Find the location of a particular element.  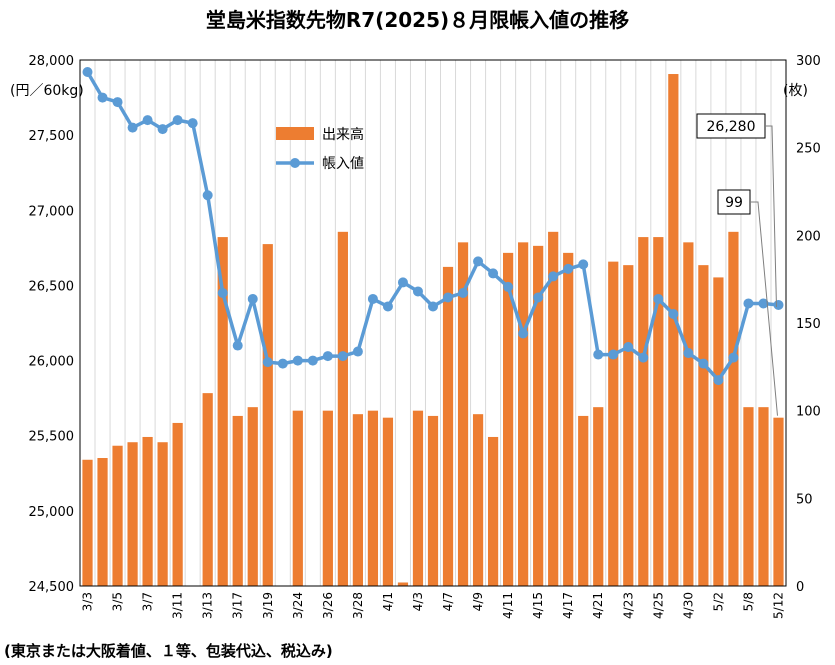

x-tick-label: 4/1 is located at coordinates (388, 601).